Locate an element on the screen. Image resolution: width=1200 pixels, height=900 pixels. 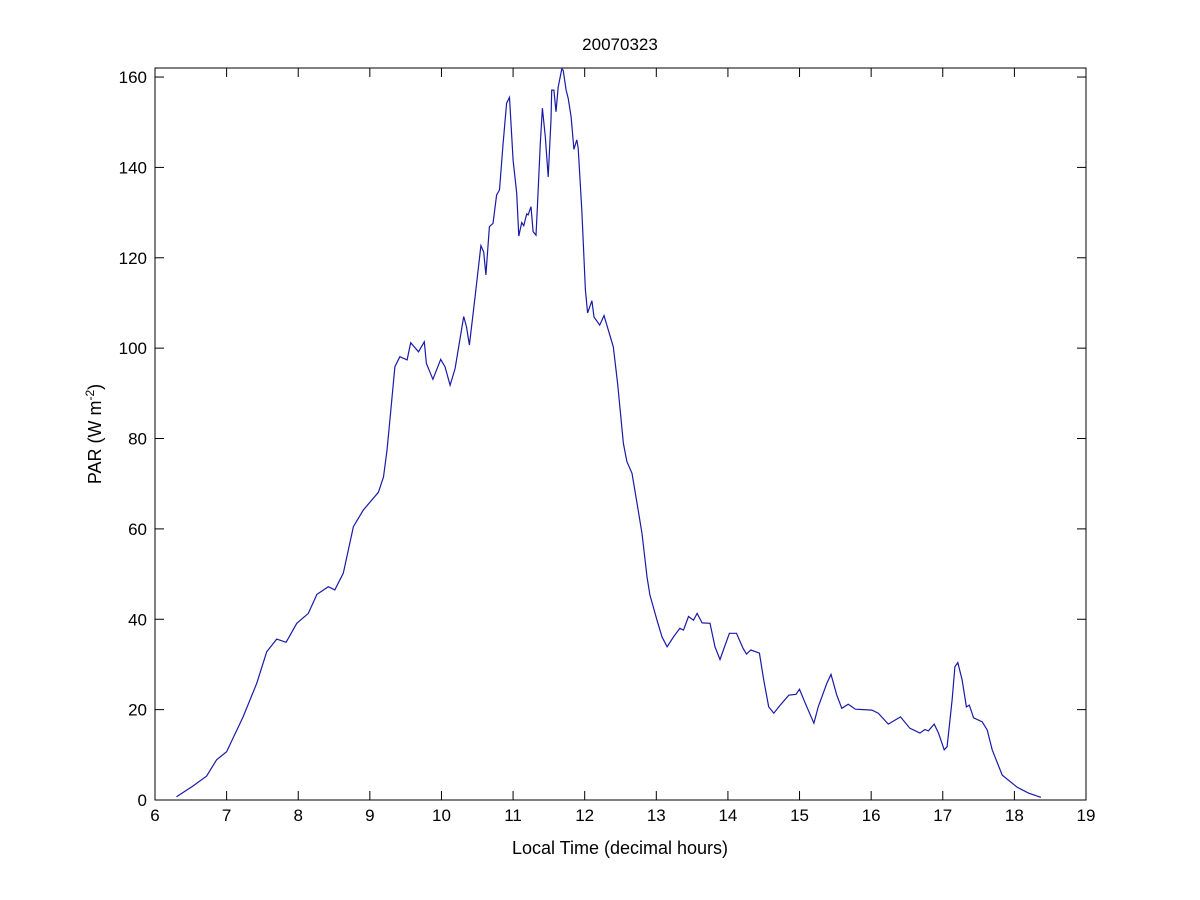
x-tick-label: 6 is located at coordinates (154, 815).